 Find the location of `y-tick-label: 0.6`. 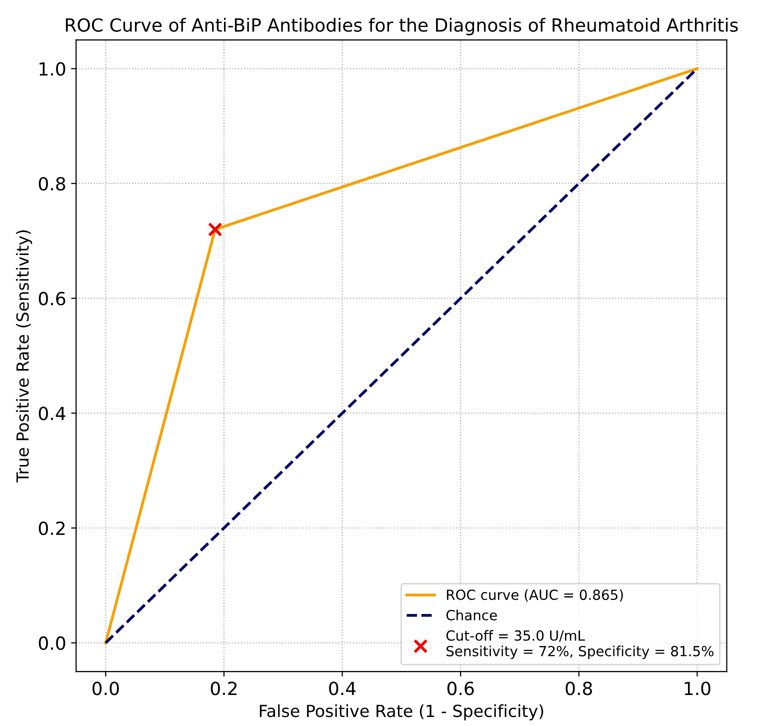

y-tick-label: 0.6 is located at coordinates (52, 299).